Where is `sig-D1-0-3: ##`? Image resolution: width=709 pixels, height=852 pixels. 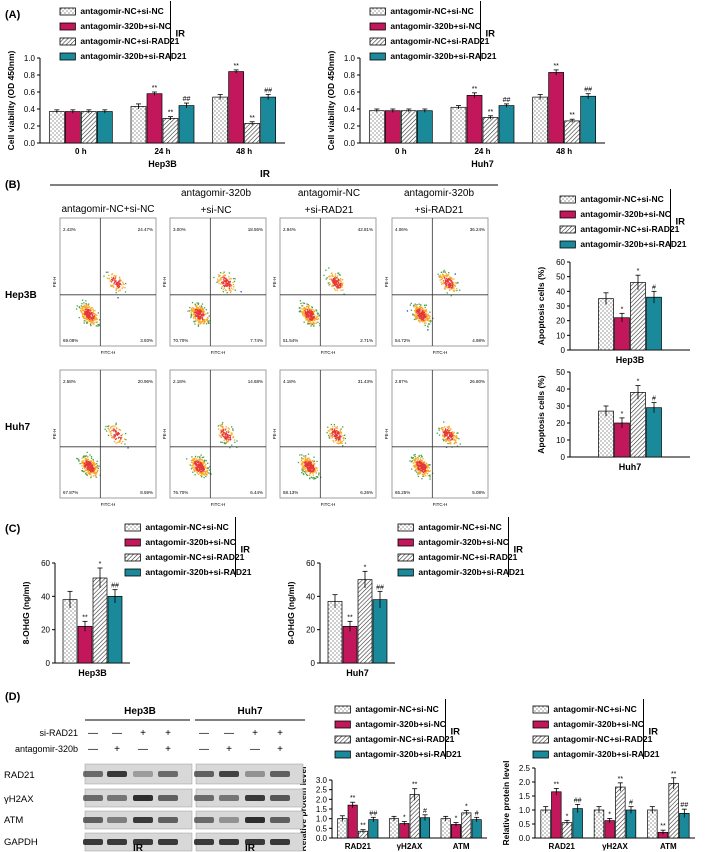 sig-D1-0-3: ## is located at coordinates (373, 813).